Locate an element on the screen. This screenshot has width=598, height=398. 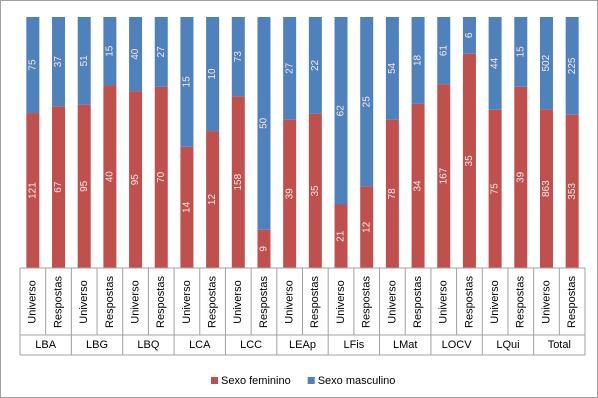
data-label: 73 is located at coordinates (238, 57).